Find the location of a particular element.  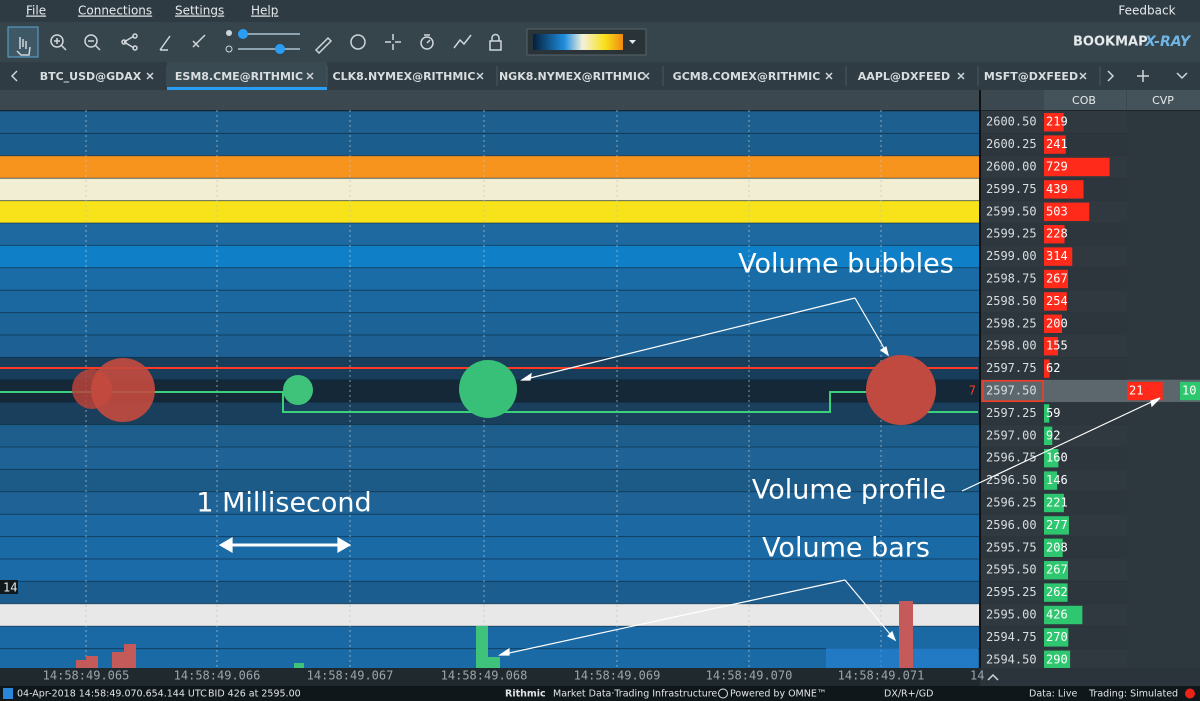

ladder-footer is located at coordinates (1090, 677).